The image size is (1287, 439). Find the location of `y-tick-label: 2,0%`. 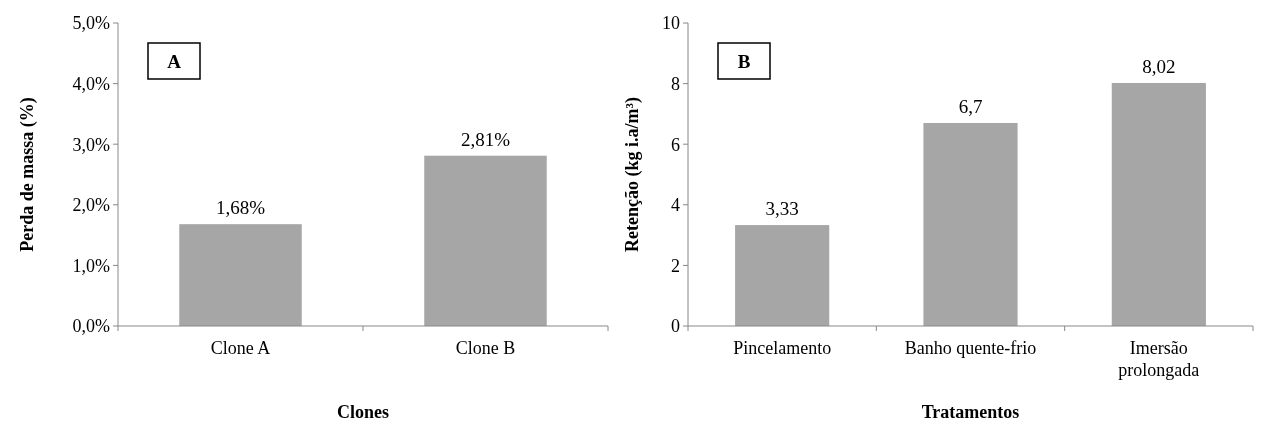

y-tick-label: 2,0% is located at coordinates (91, 205).